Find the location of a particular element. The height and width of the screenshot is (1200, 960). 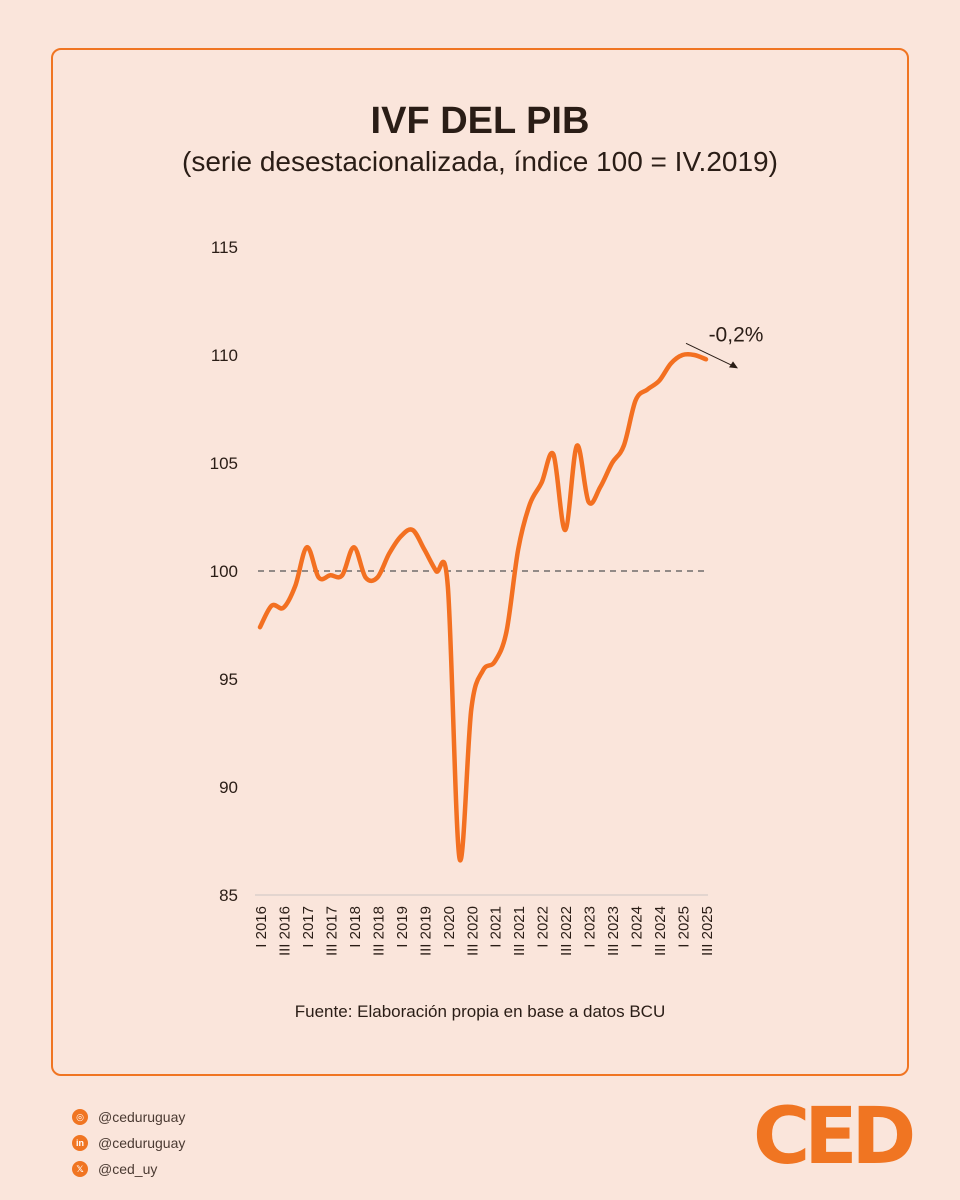

x-tick-label: I 2016 is located at coordinates (261, 927).